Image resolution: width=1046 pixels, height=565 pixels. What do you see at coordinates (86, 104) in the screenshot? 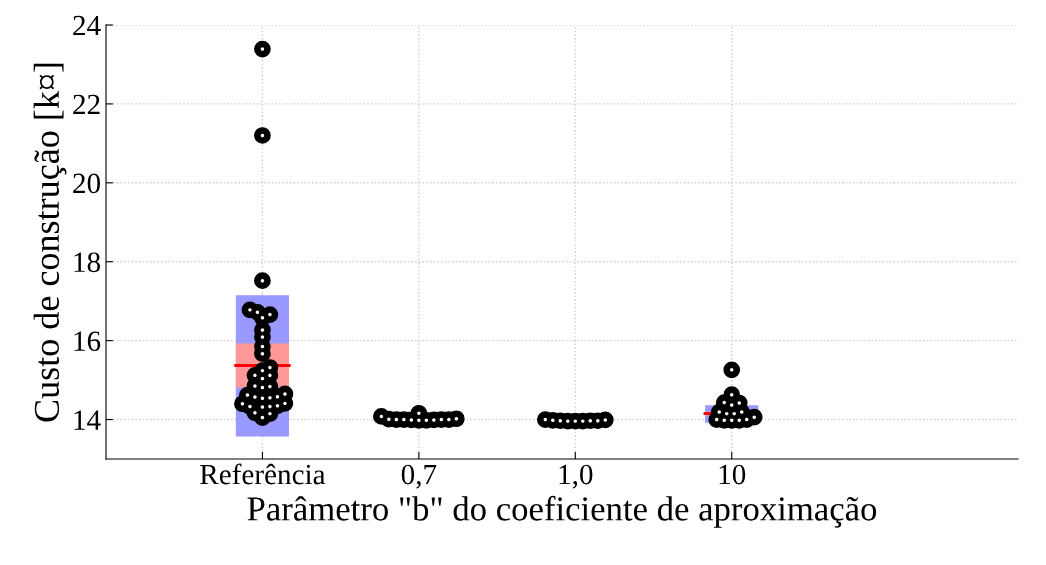
I see `y-tick-label: 22` at bounding box center [86, 104].